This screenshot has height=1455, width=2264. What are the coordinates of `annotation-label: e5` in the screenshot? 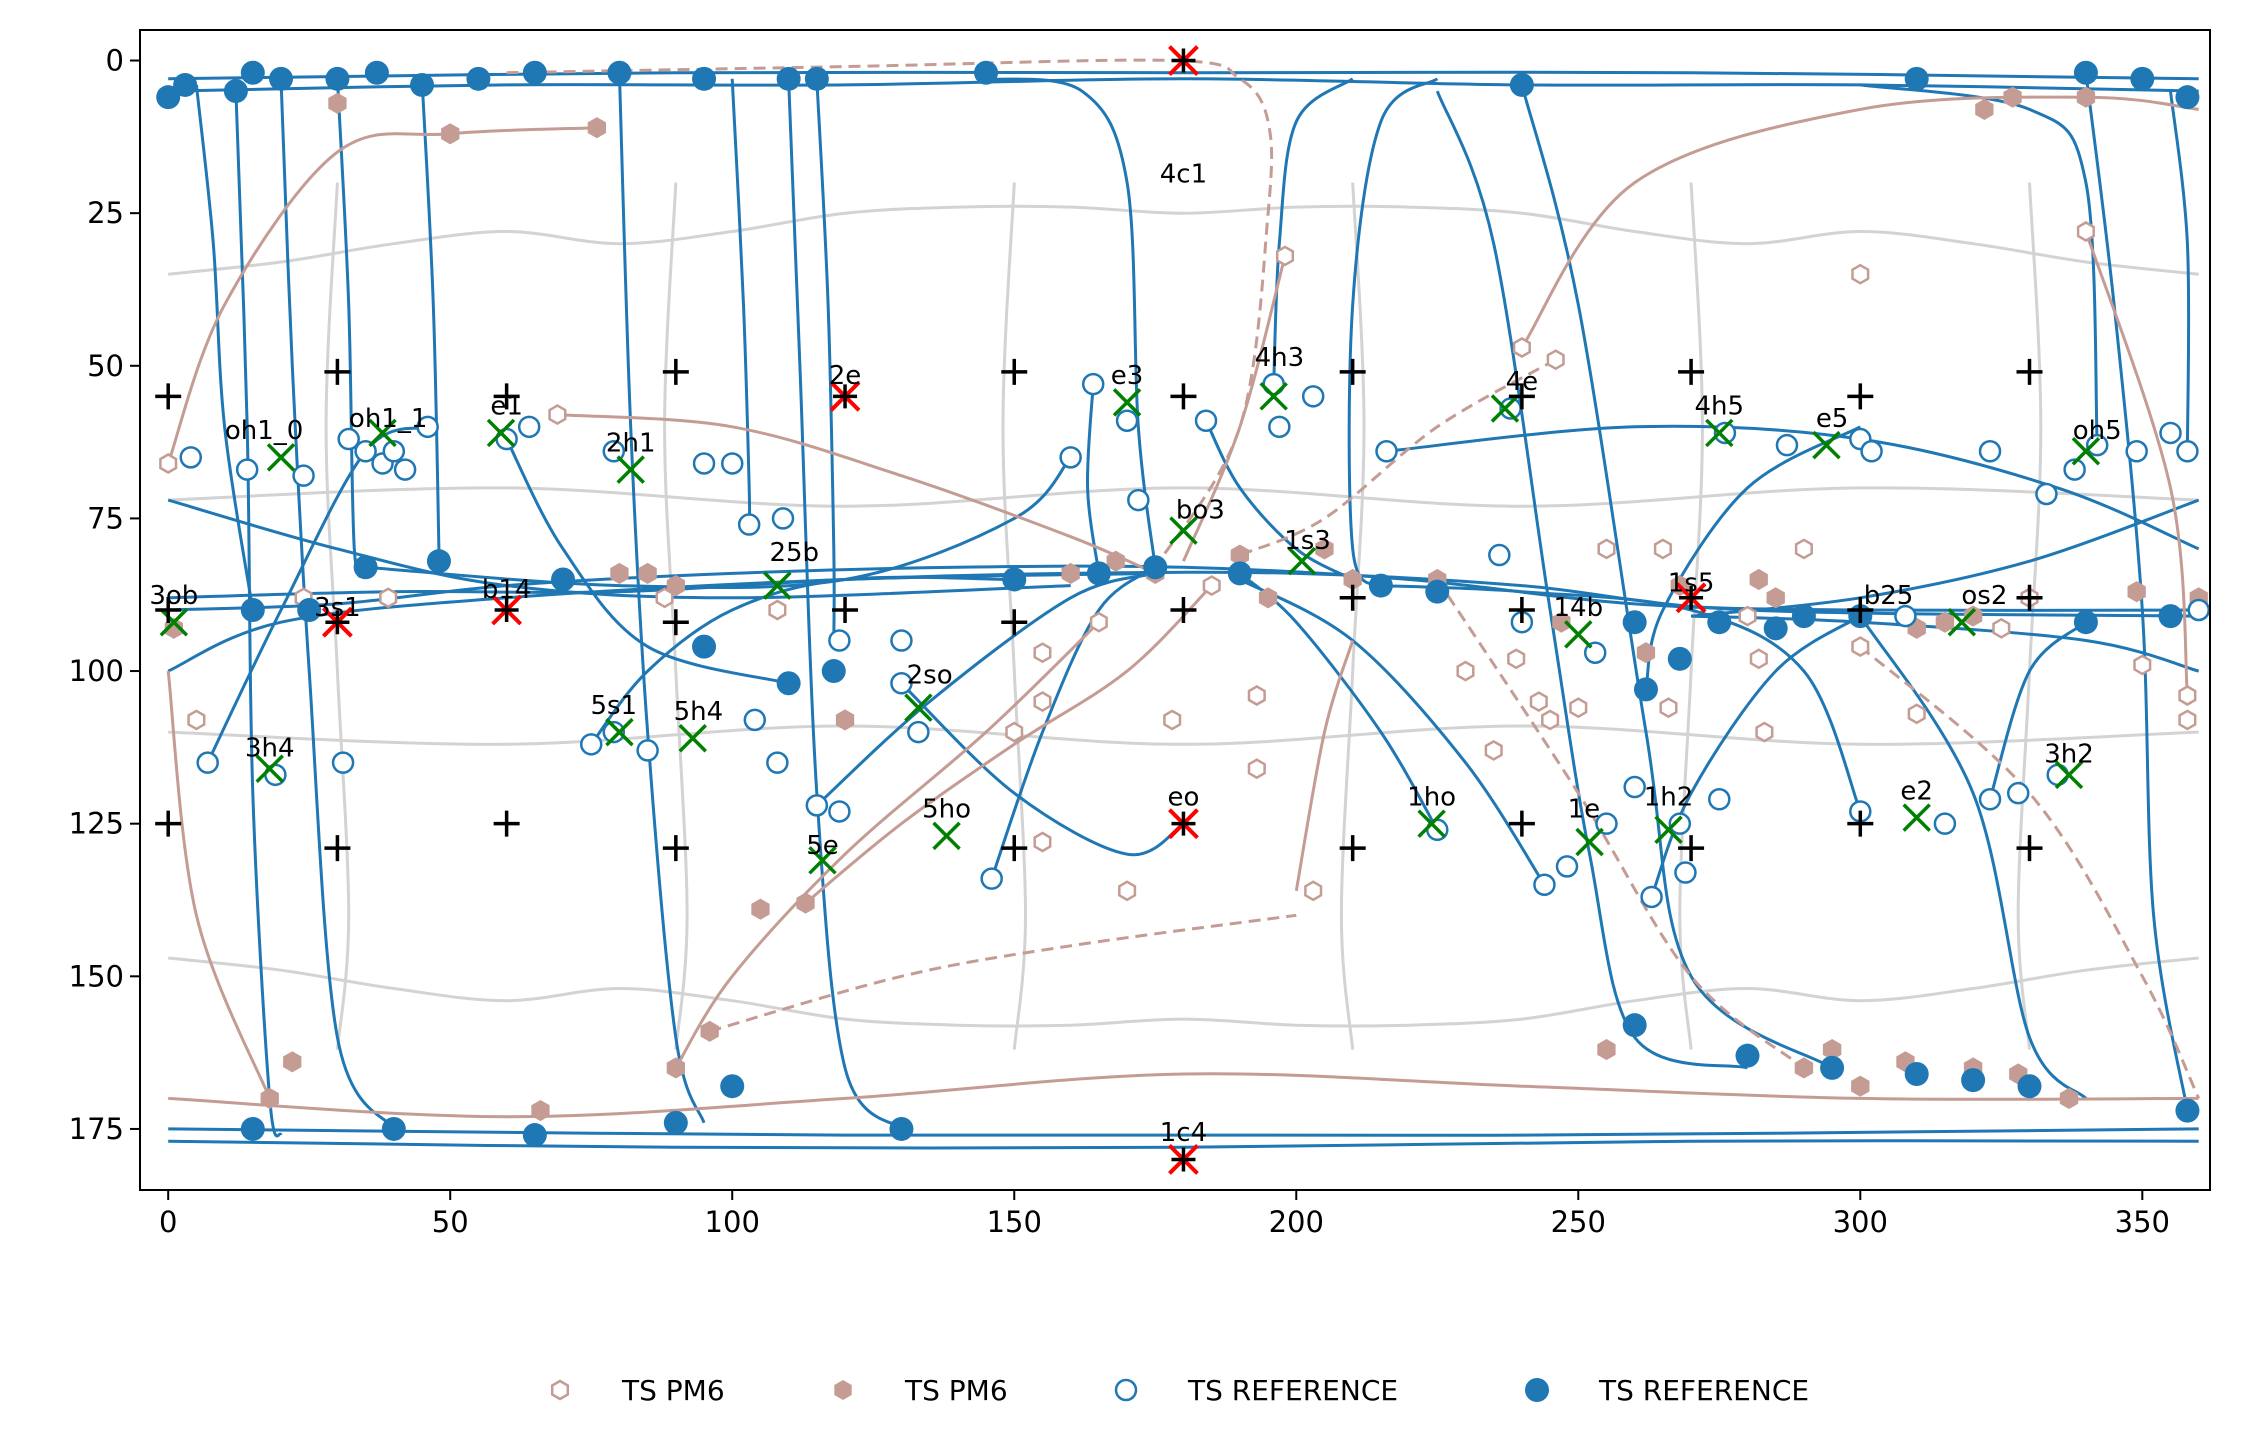 It's located at (1832, 419).